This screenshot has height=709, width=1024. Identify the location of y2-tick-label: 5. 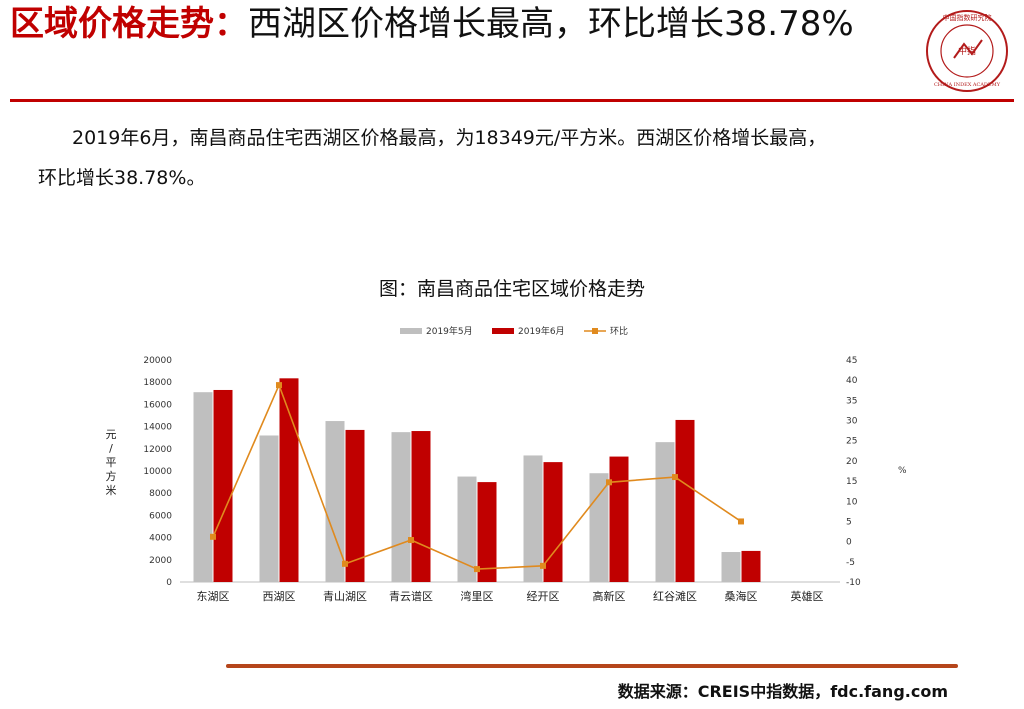
(849, 522).